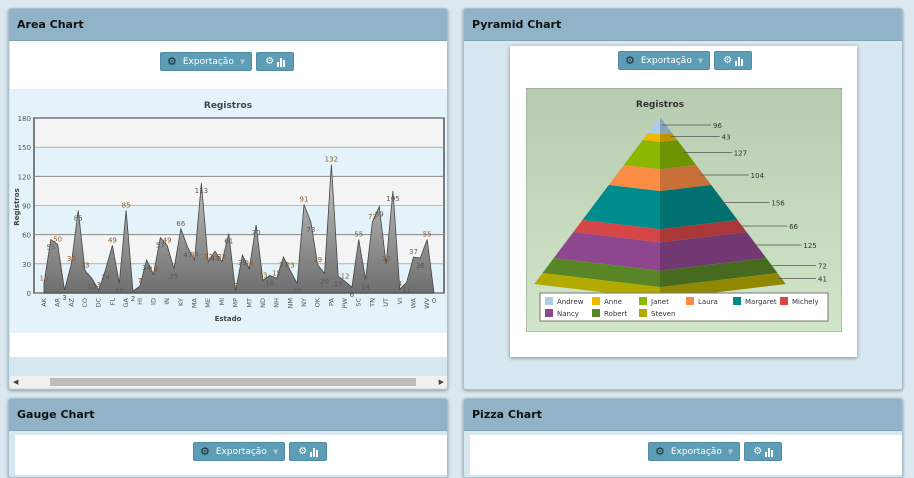 This screenshot has width=914, height=478. What do you see at coordinates (26, 236) in the screenshot?
I see `y-tick-label: 60` at bounding box center [26, 236].